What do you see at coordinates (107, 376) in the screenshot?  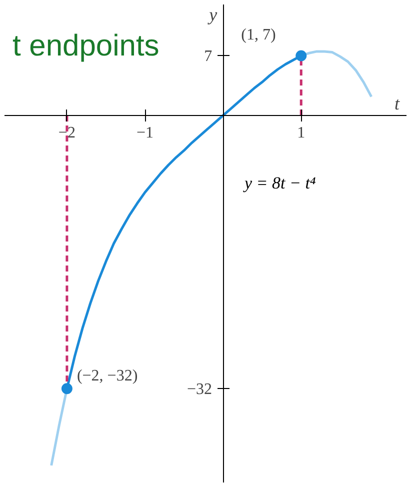 I see `annotation: (−2, −32)` at bounding box center [107, 376].